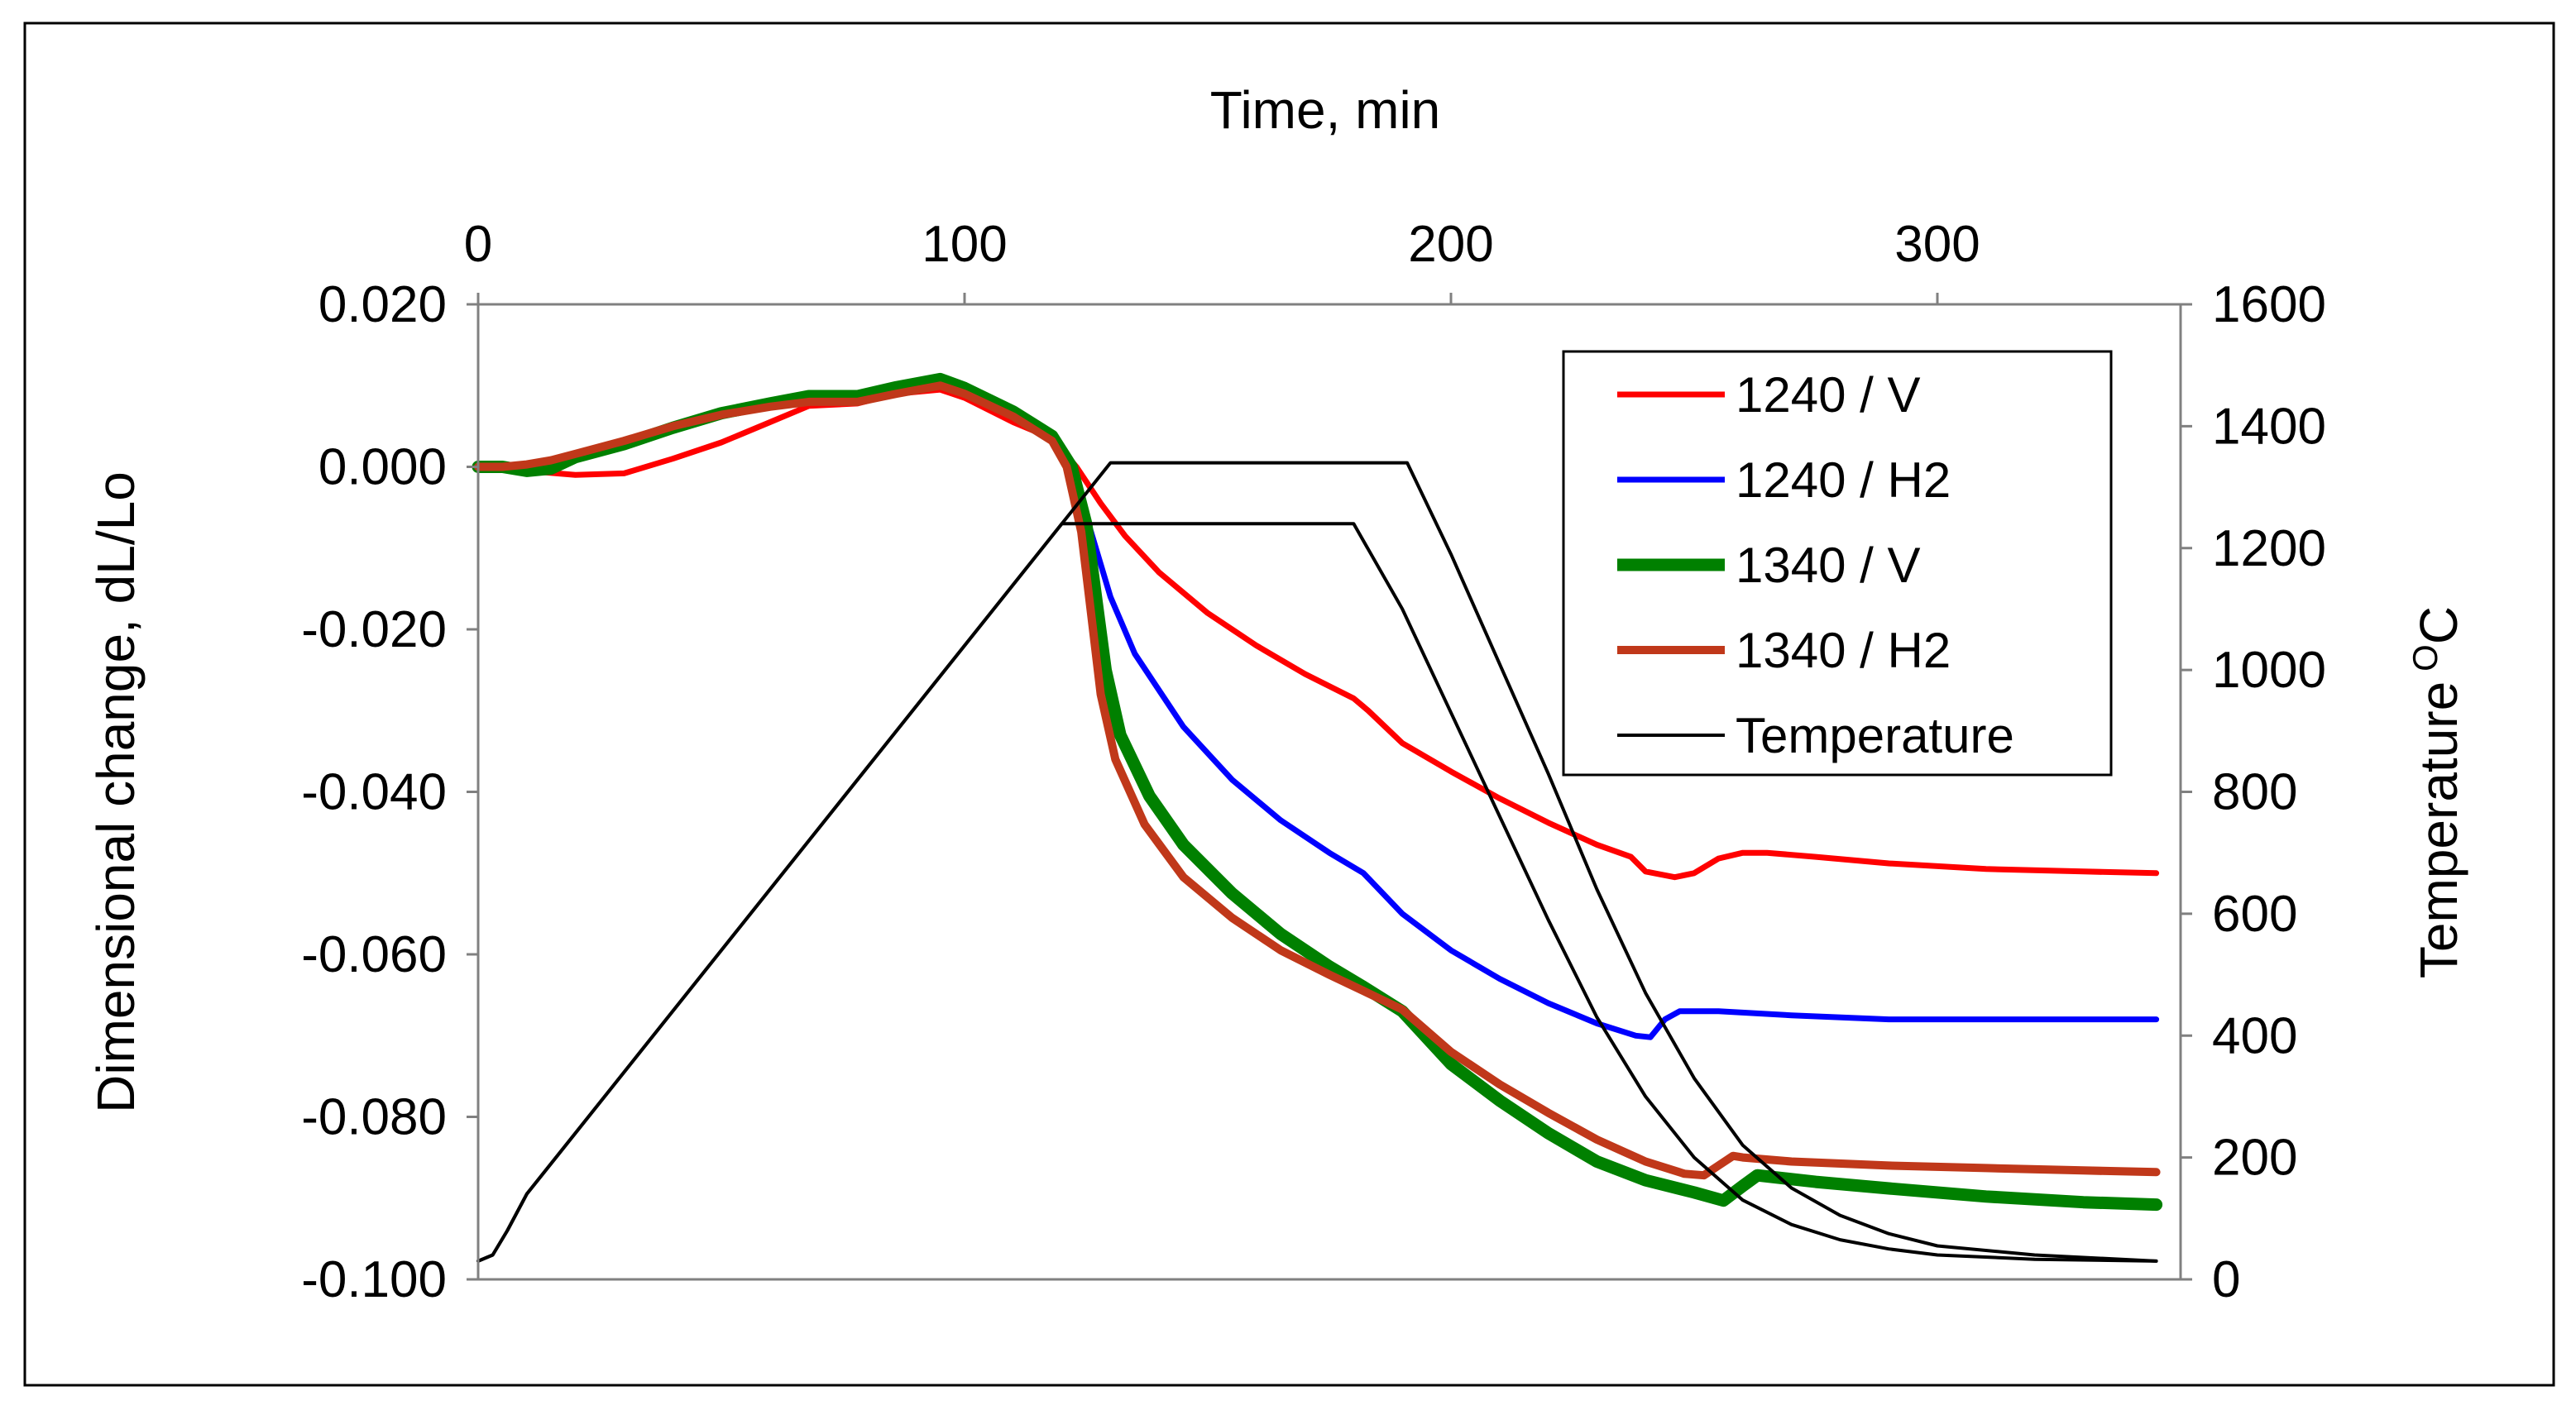 This screenshot has width=2576, height=1415. I want to click on y-tick-label-1: 0.000, so click(382, 468).